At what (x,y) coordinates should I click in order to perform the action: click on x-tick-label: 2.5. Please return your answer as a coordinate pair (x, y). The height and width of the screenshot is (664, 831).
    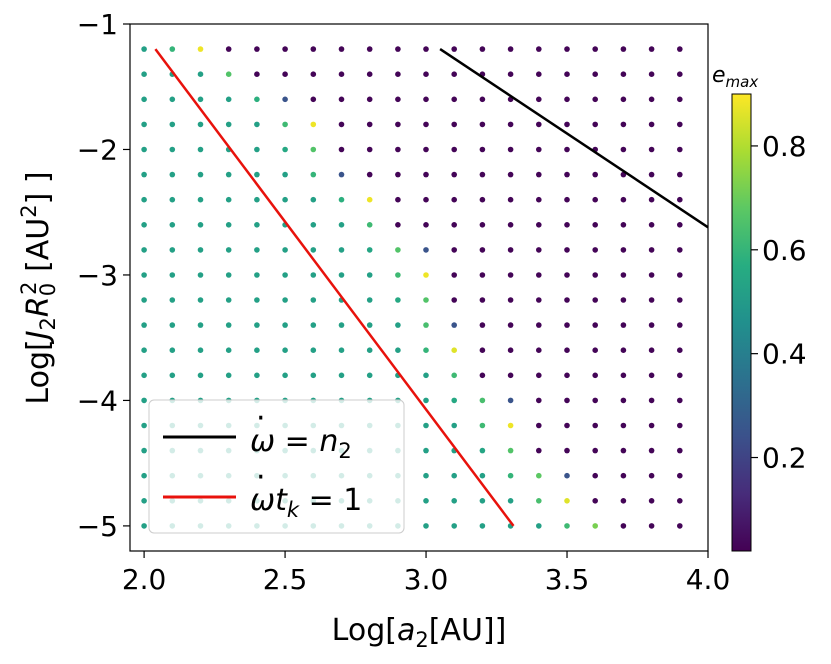
    Looking at the image, I should click on (285, 579).